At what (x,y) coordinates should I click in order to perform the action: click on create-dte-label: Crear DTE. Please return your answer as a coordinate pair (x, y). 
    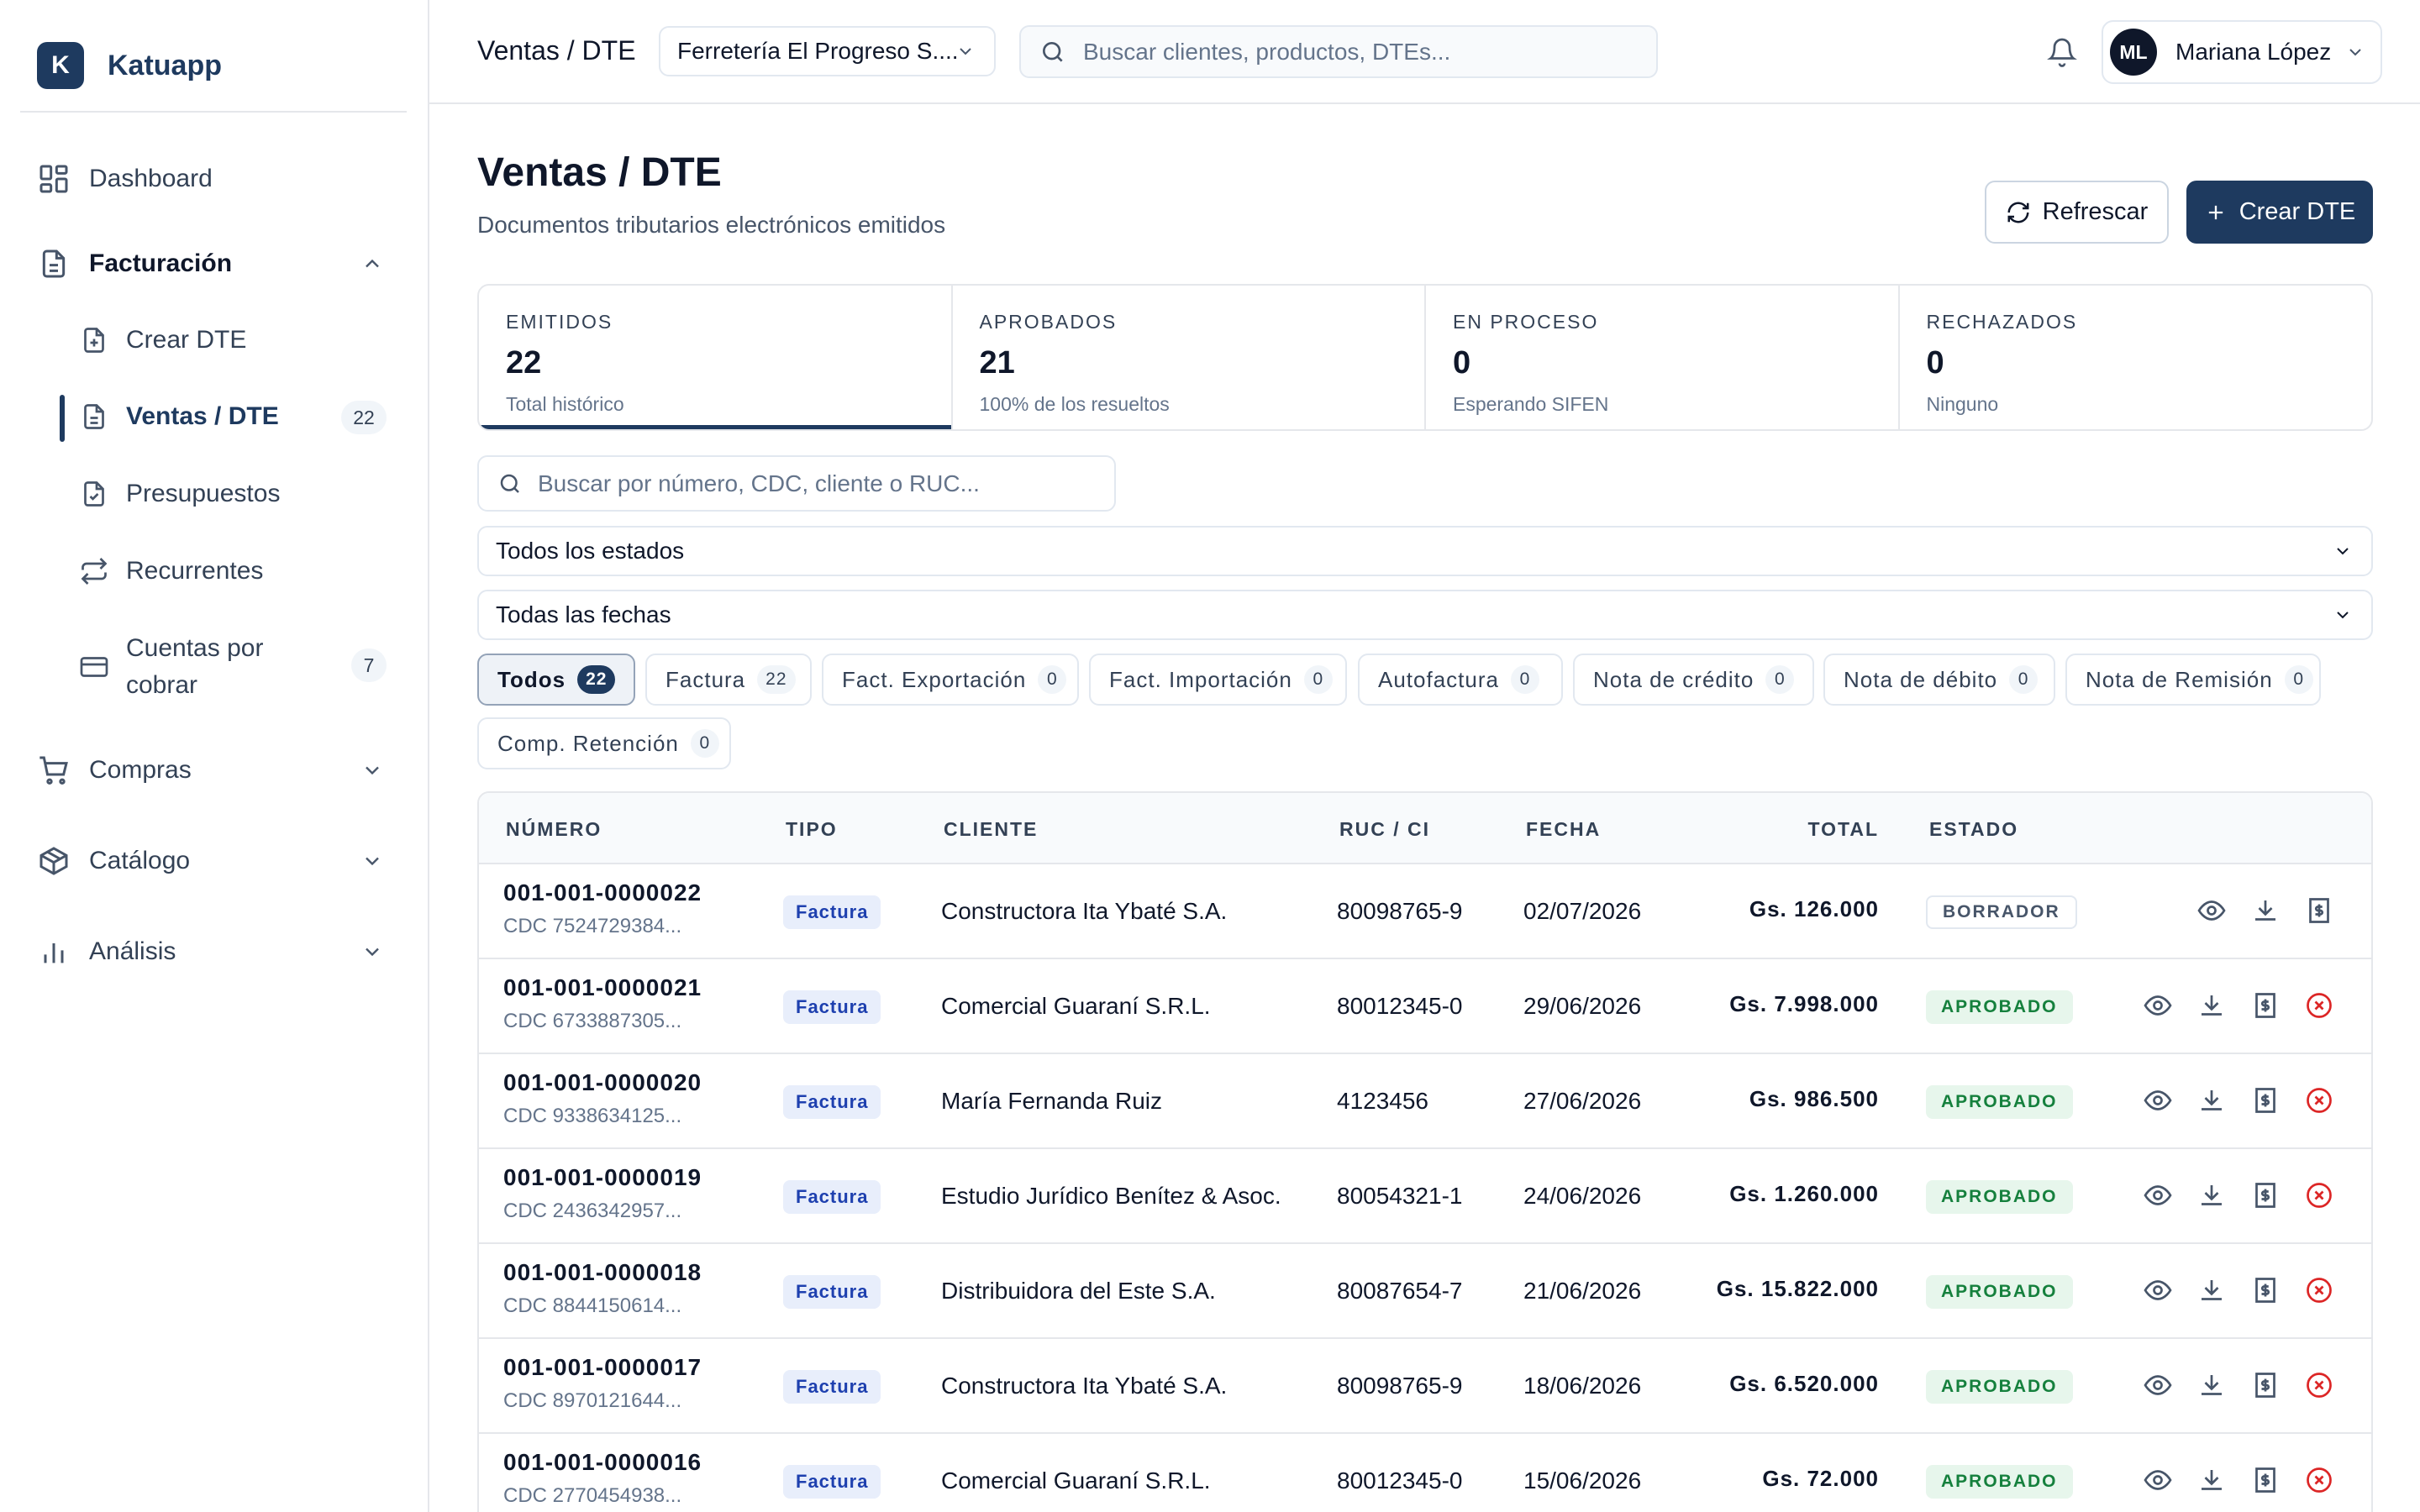
    Looking at the image, I should click on (2297, 211).